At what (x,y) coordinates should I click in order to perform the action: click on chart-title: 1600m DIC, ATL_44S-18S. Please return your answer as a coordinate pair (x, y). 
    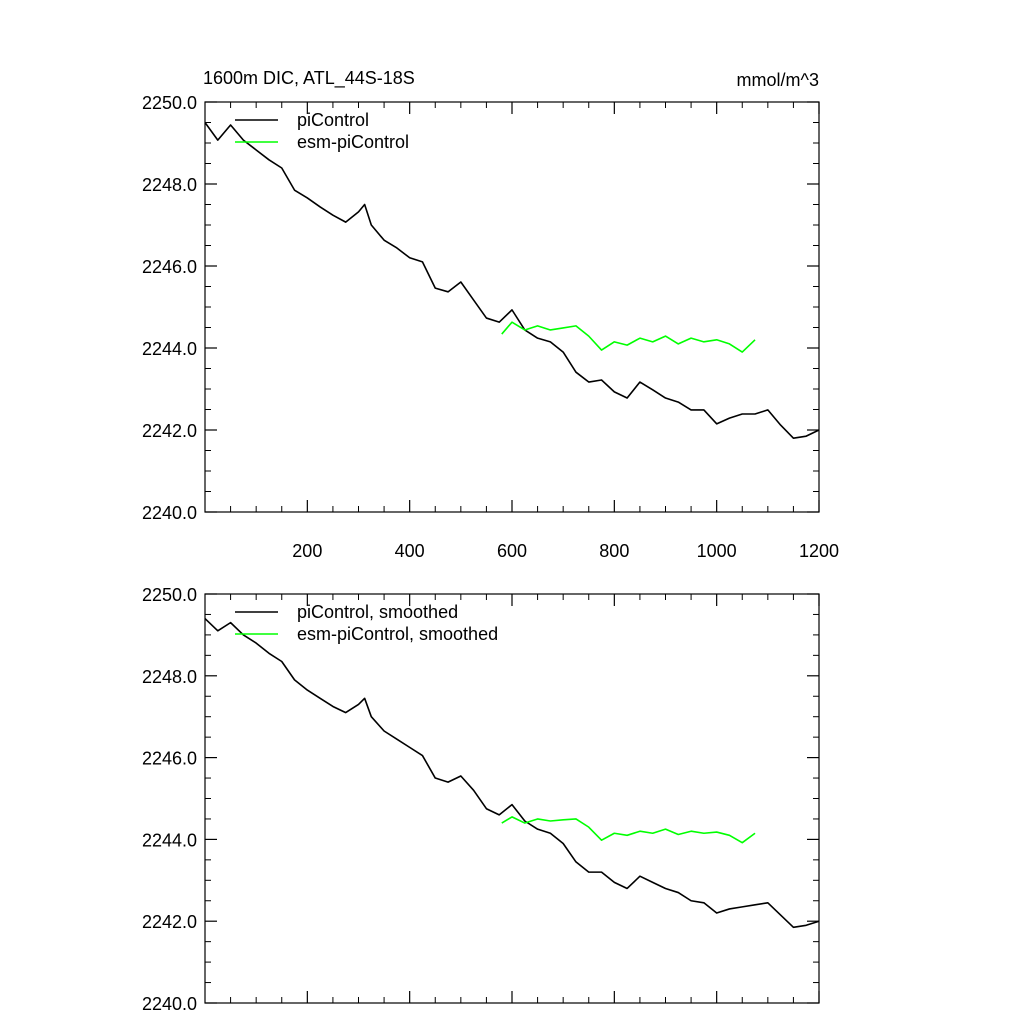
    Looking at the image, I should click on (309, 78).